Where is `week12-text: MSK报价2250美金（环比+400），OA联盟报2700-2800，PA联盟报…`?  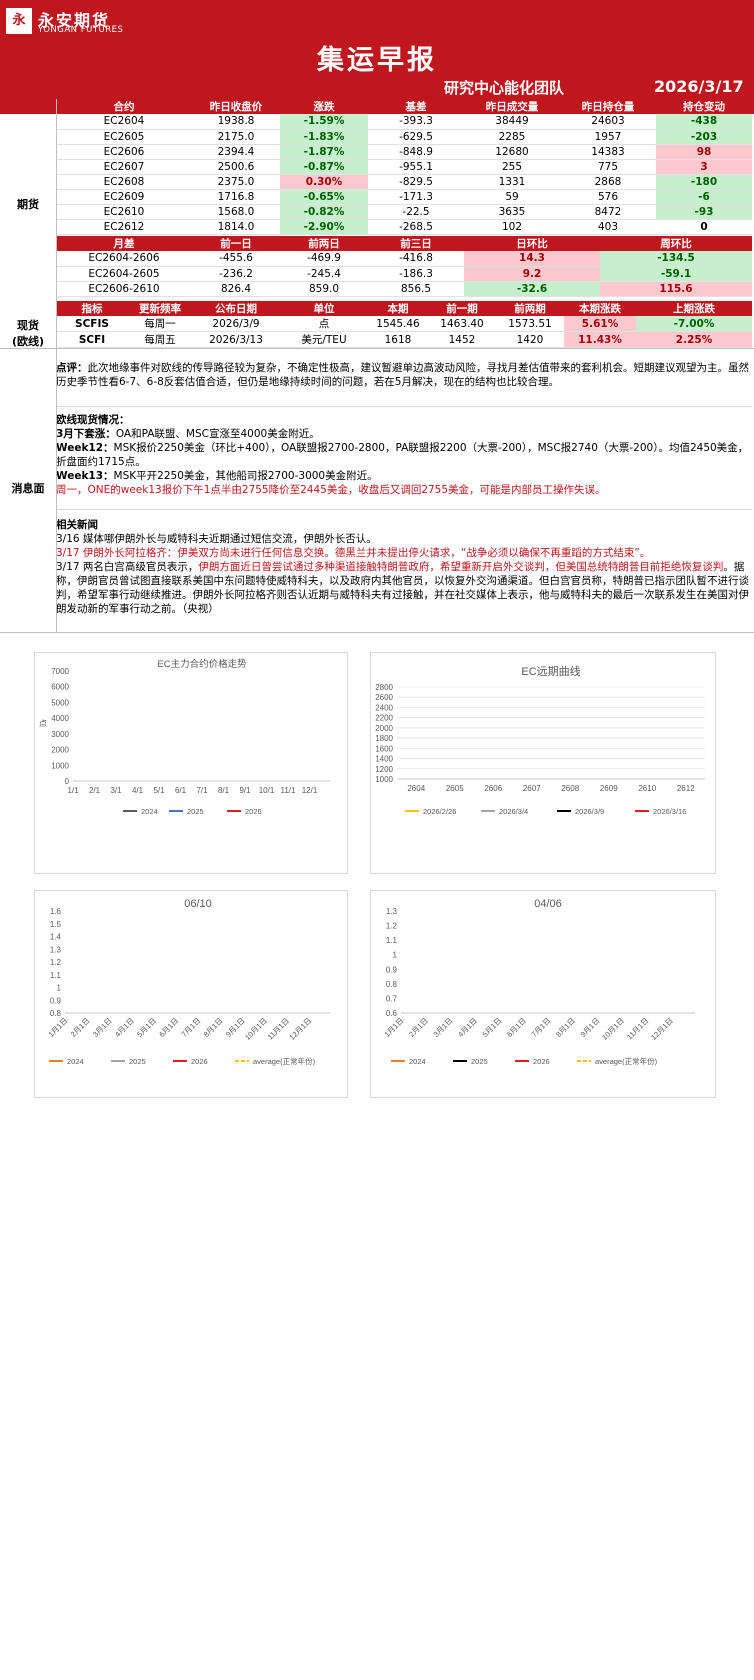
week12-text: MSK报价2250美金（环比+400），OA联盟报2700-2800，PA联盟报… is located at coordinates (402, 455).